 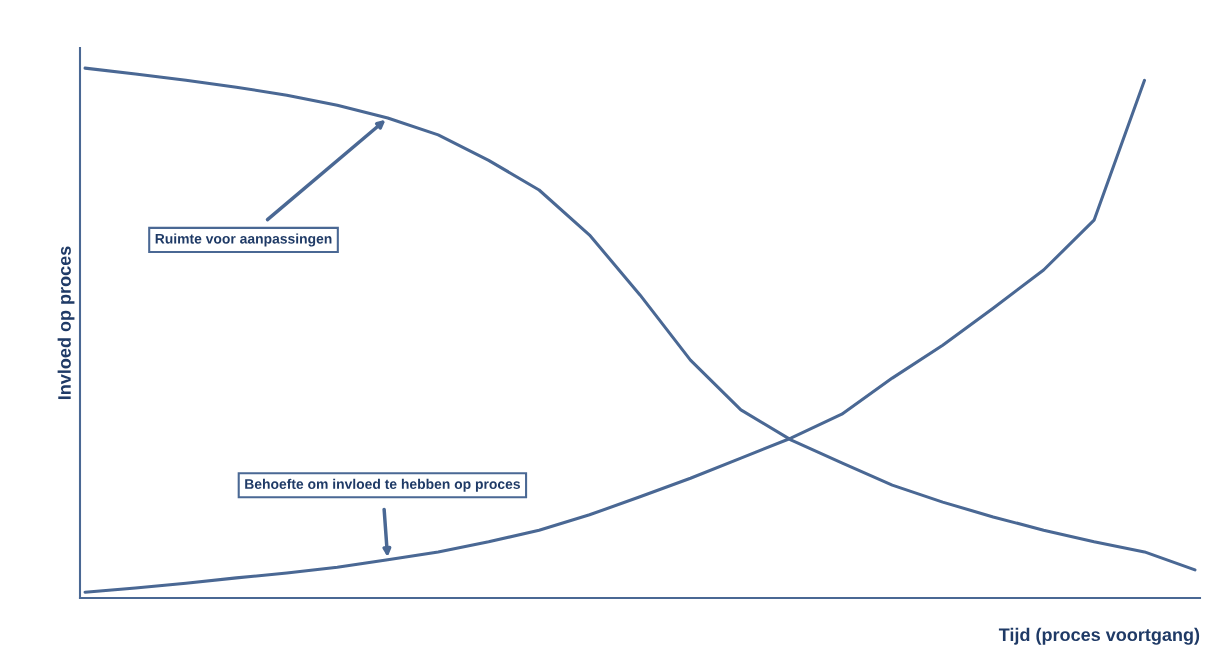 What do you see at coordinates (66, 323) in the screenshot?
I see `y-axis-title: Invloed op proces` at bounding box center [66, 323].